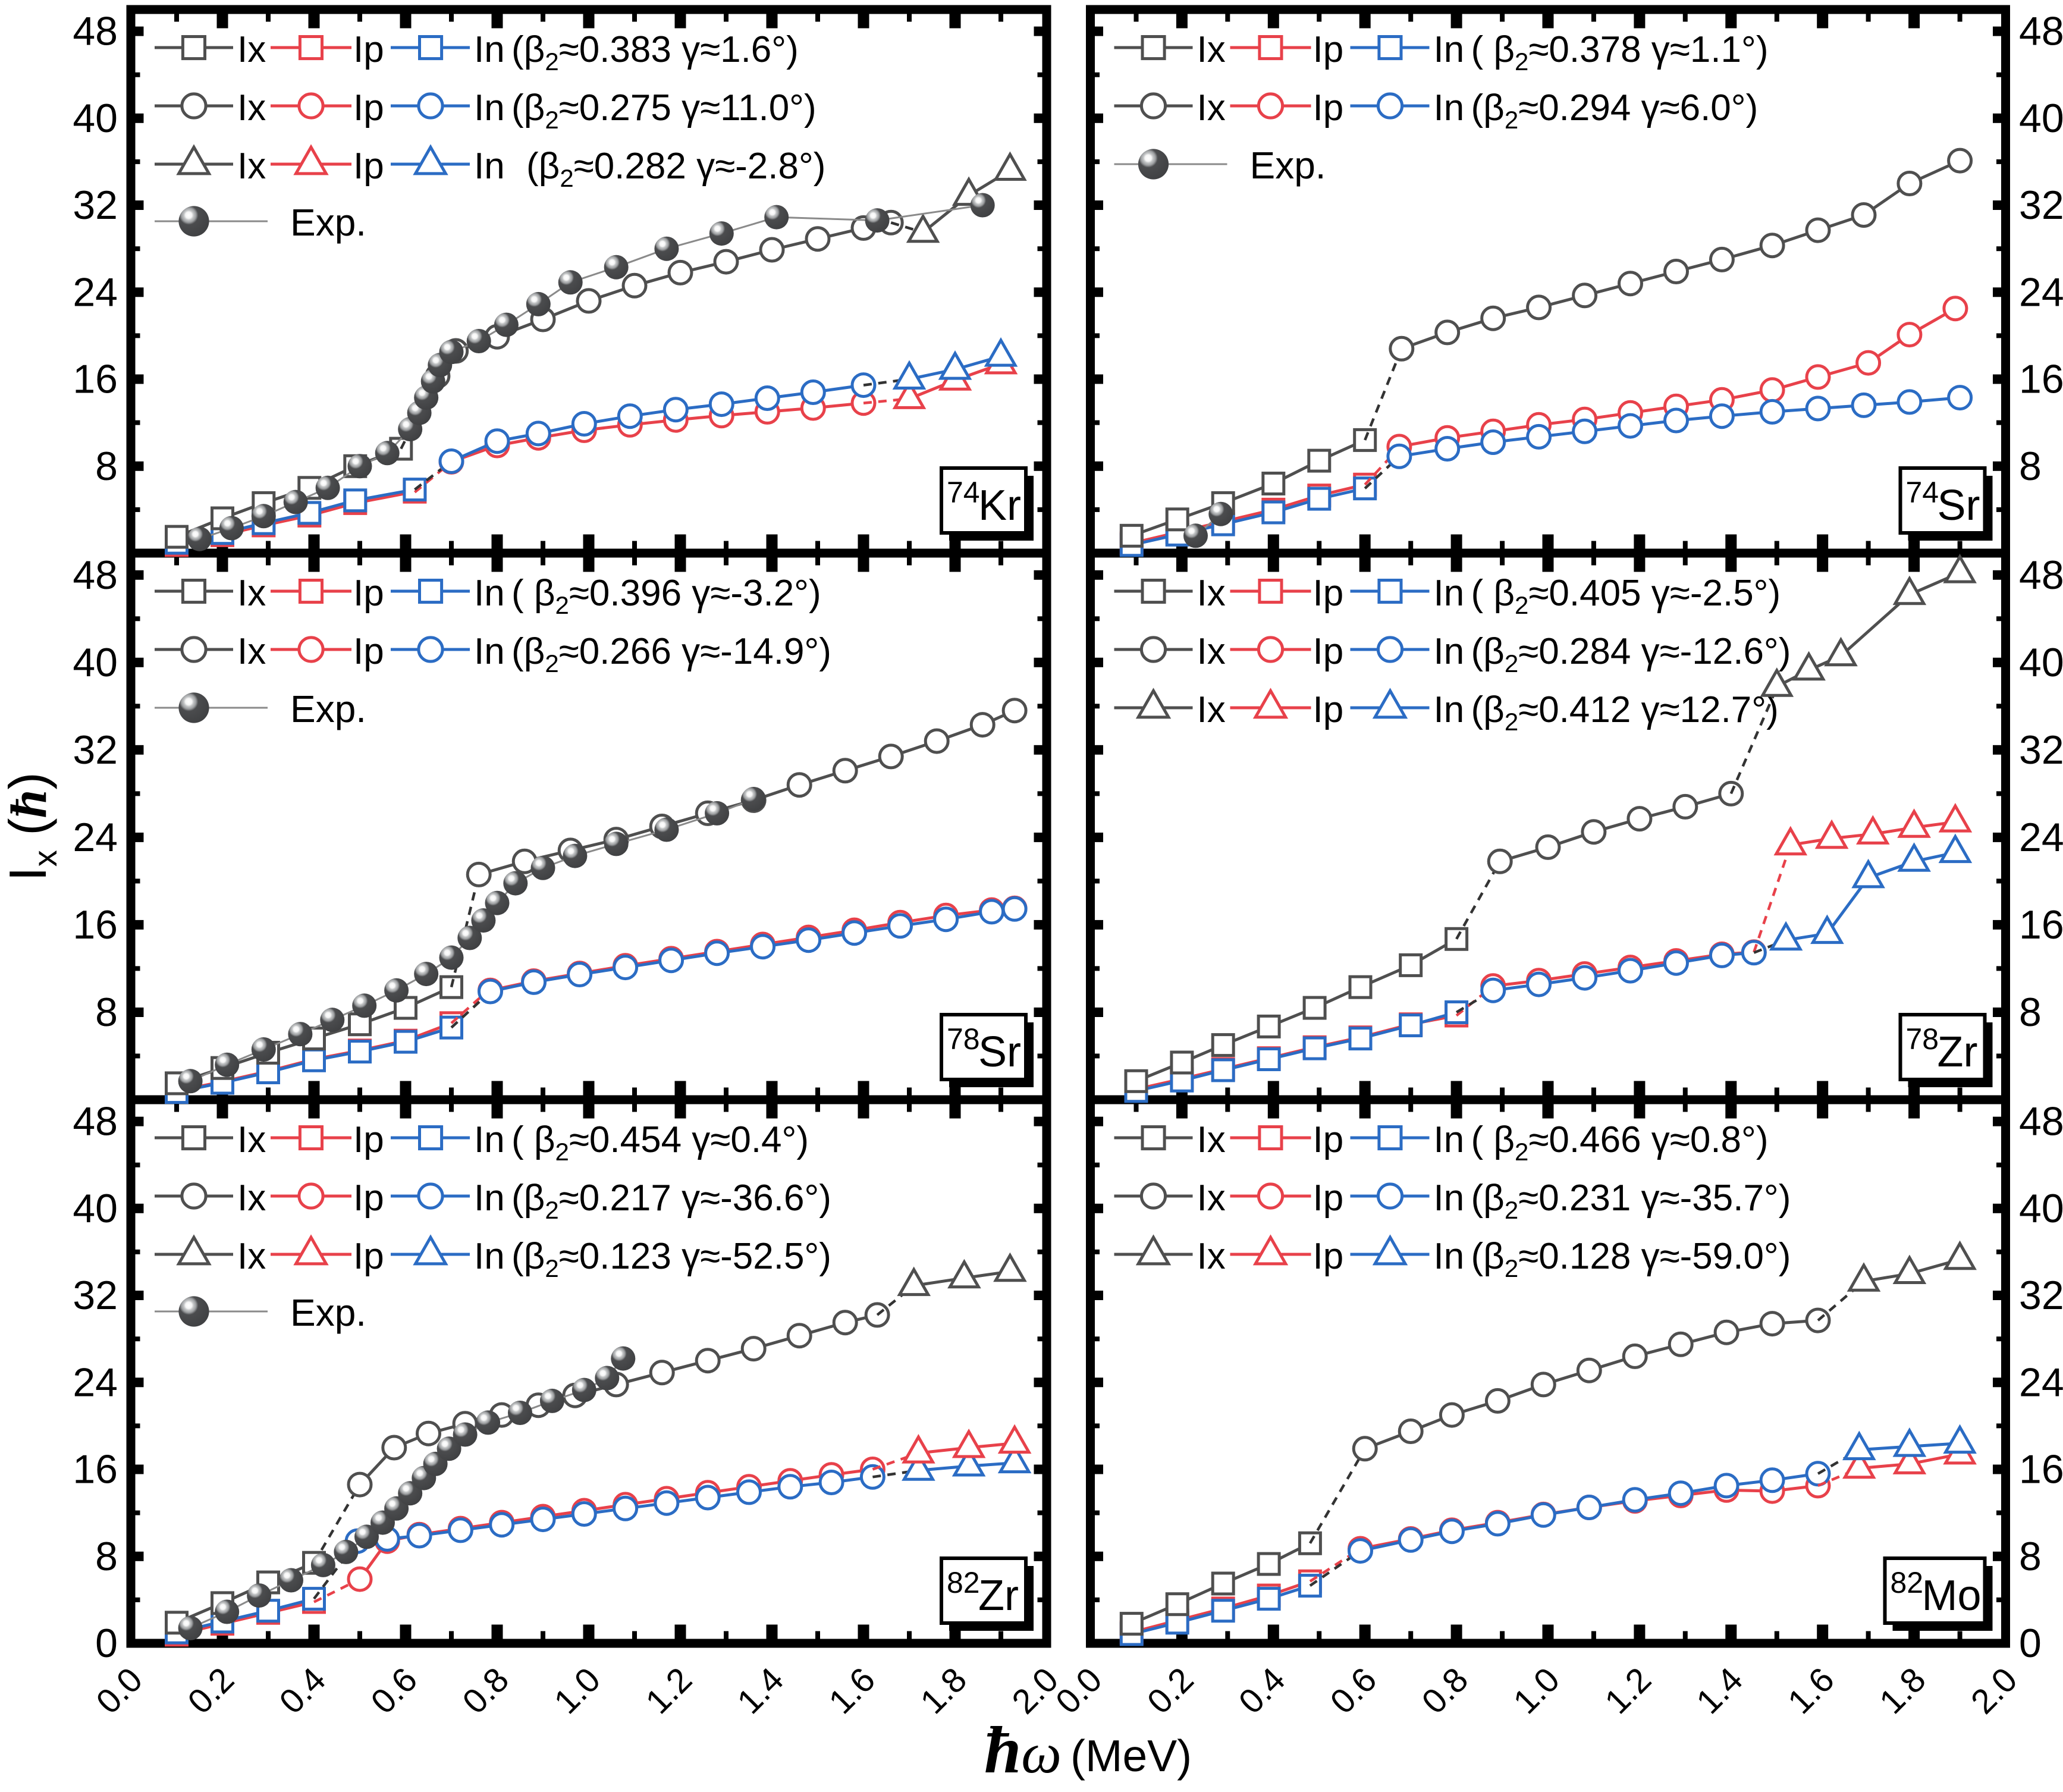 The height and width of the screenshot is (1792, 2063). I want to click on svg-text: (β2≈0.282 γ≈-2.8°), so click(675, 169).